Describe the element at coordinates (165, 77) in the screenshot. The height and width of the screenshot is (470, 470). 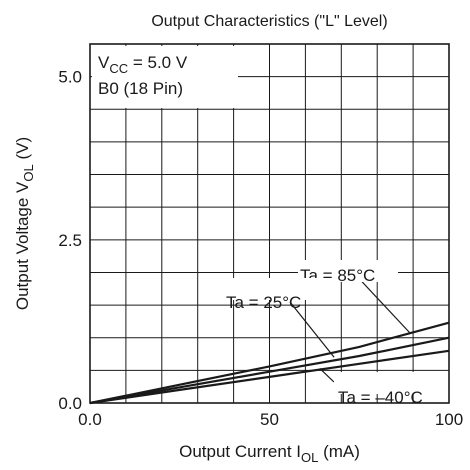
I see `conditions-background` at that location.